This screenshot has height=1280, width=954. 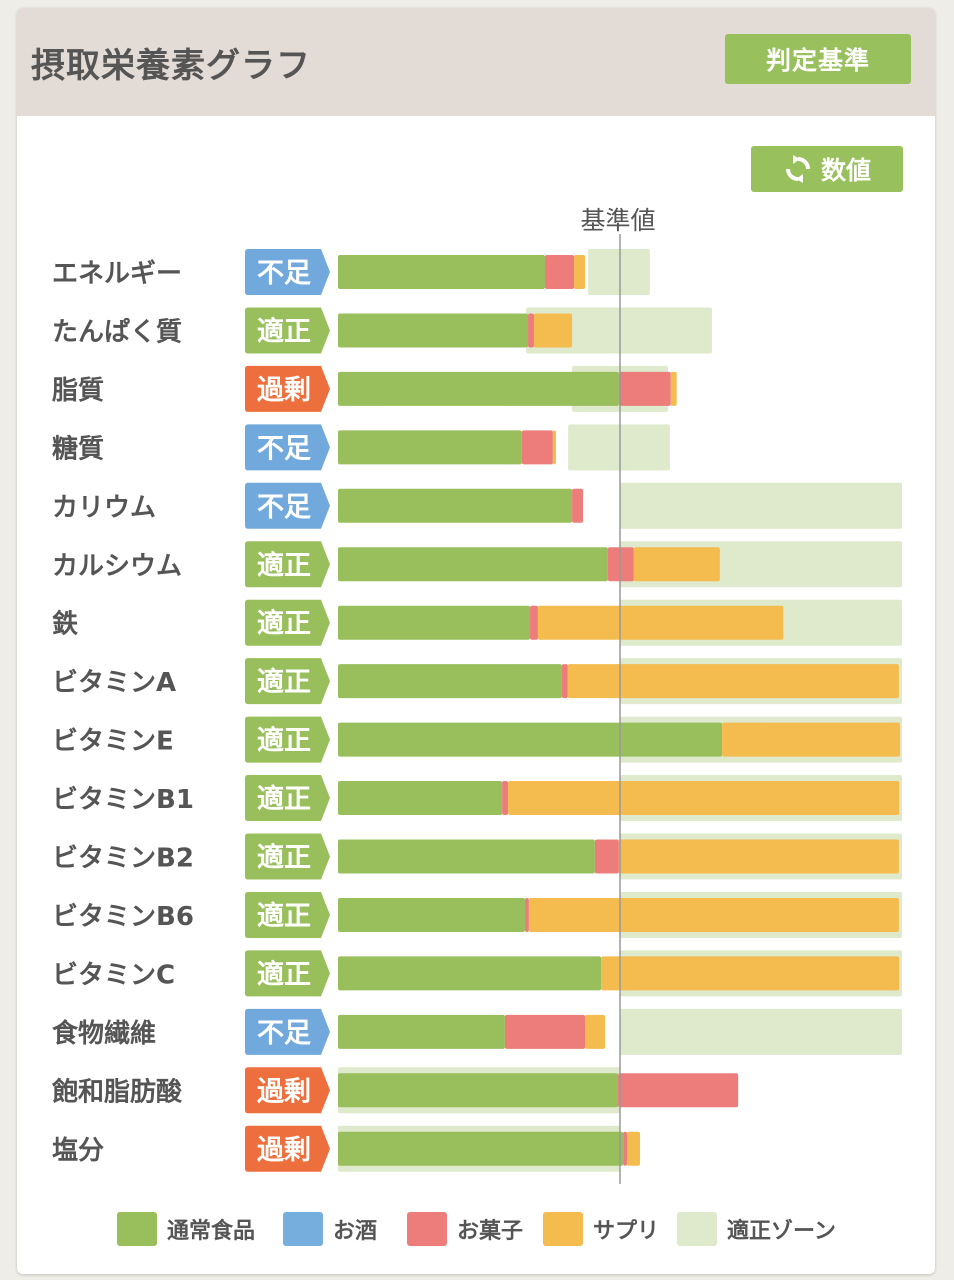 What do you see at coordinates (123, 800) in the screenshot?
I see `category-label: ビタミンB1` at bounding box center [123, 800].